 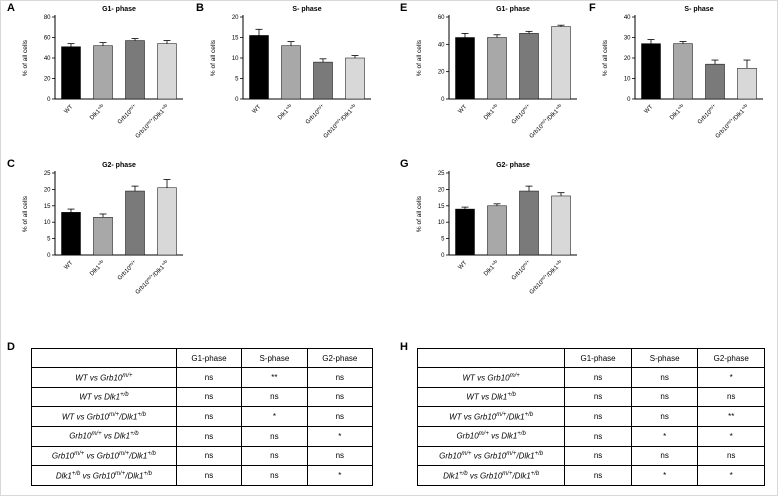 I want to click on chart-title: G1- phase, so click(x=119, y=9).